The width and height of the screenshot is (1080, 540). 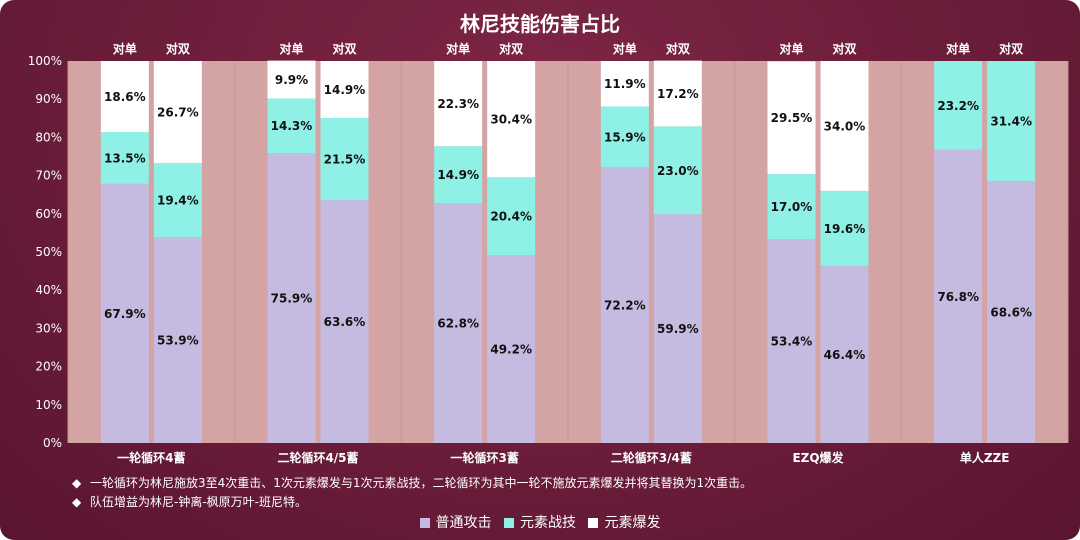 What do you see at coordinates (198, 502) in the screenshot?
I see `footnote-2-text: 队伍增益为林尼-钟离-枫原万叶-班尼特。` at bounding box center [198, 502].